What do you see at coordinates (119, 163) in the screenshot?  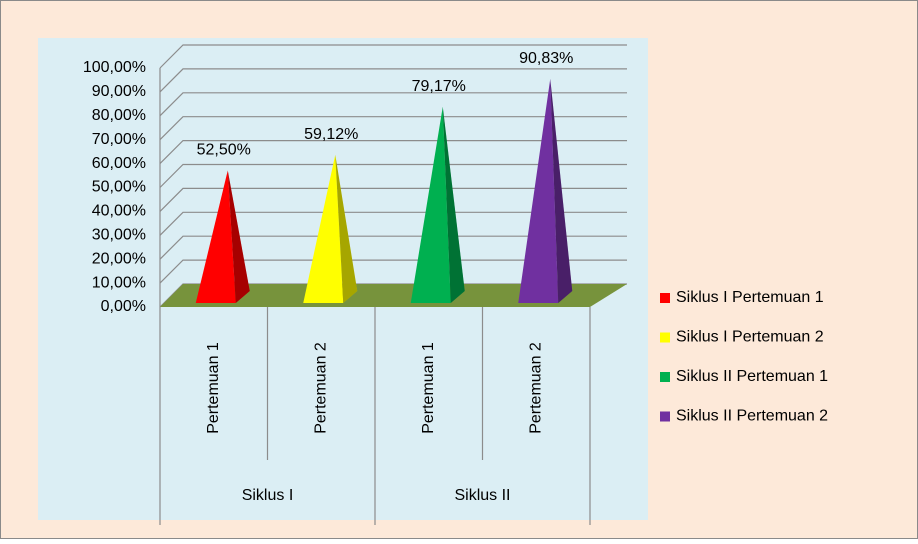 I see `y-tick-label: 60,00%` at bounding box center [119, 163].